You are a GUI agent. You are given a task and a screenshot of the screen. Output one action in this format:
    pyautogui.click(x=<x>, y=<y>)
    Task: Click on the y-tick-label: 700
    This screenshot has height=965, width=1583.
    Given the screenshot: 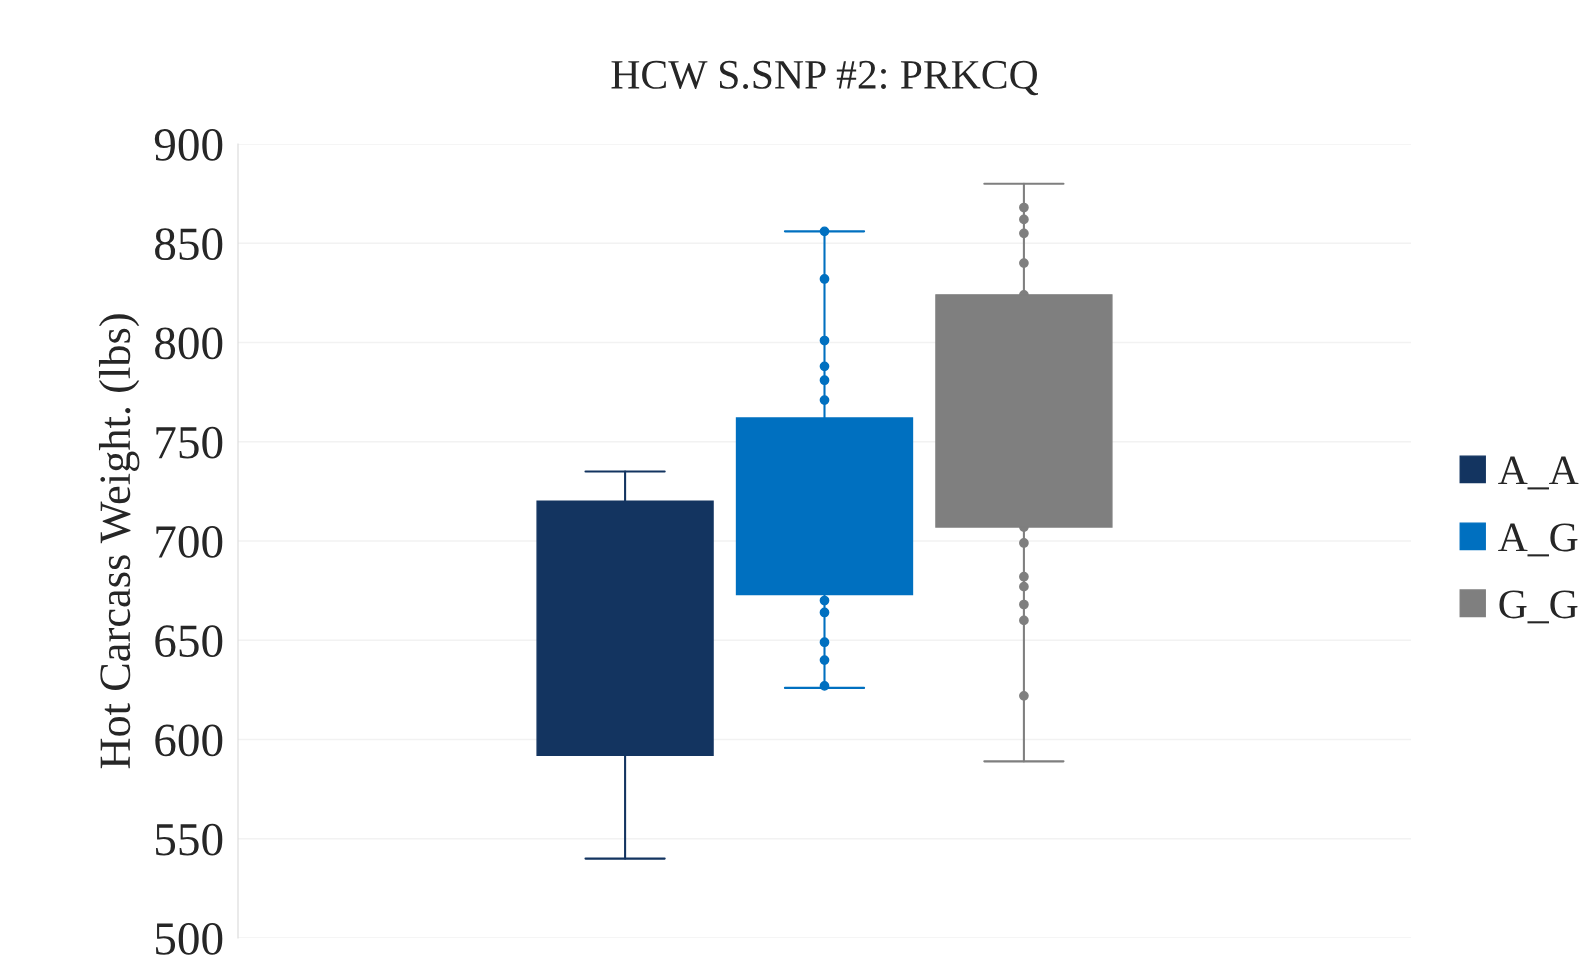 What is the action you would take?
    pyautogui.click(x=189, y=541)
    